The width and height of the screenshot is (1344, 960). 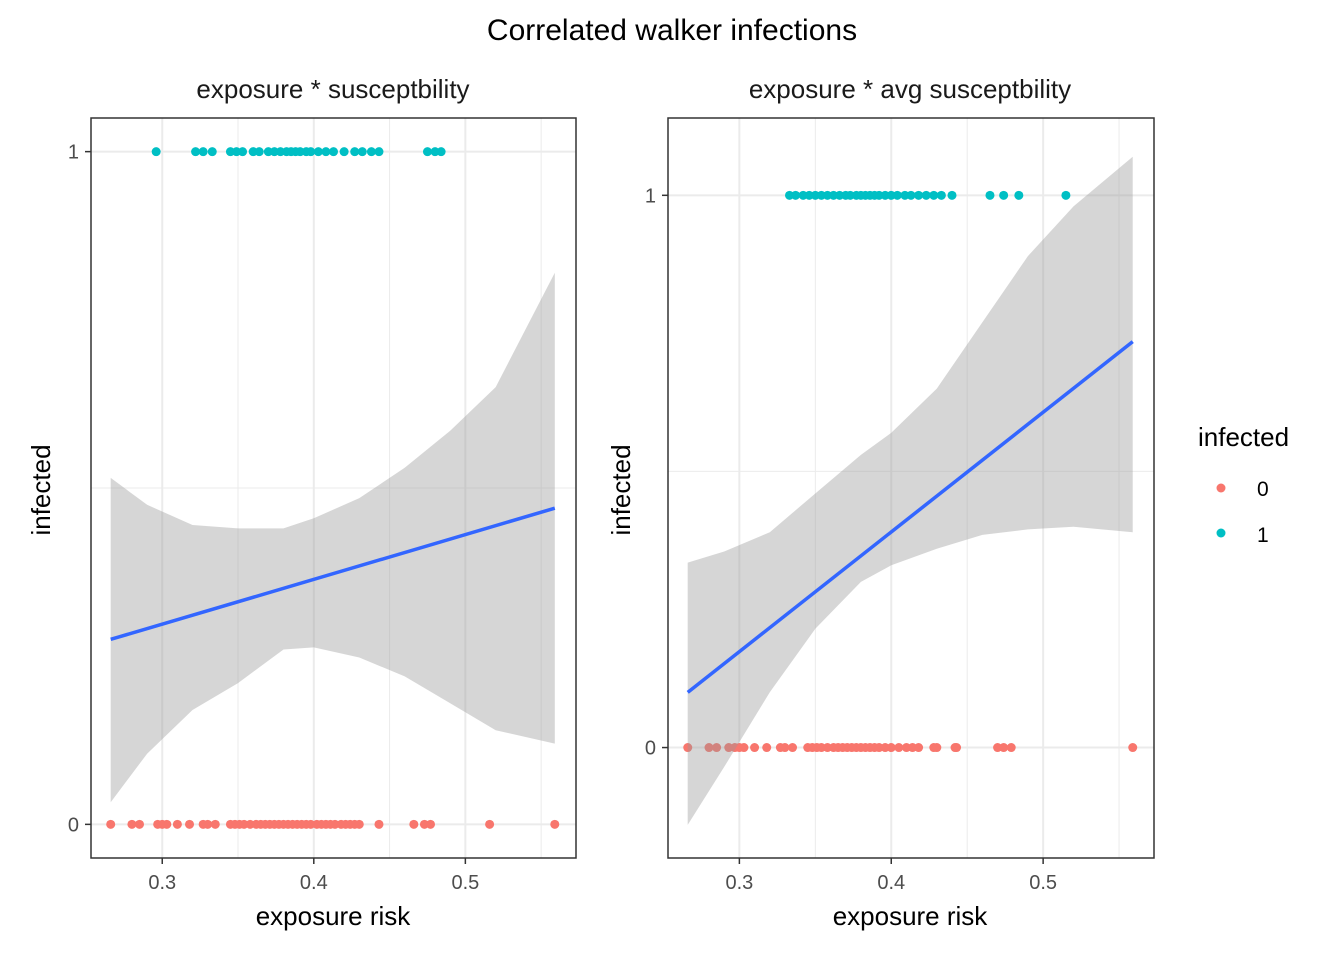 What do you see at coordinates (1043, 883) in the screenshot?
I see `panel-right-x-tick-label: 0.5` at bounding box center [1043, 883].